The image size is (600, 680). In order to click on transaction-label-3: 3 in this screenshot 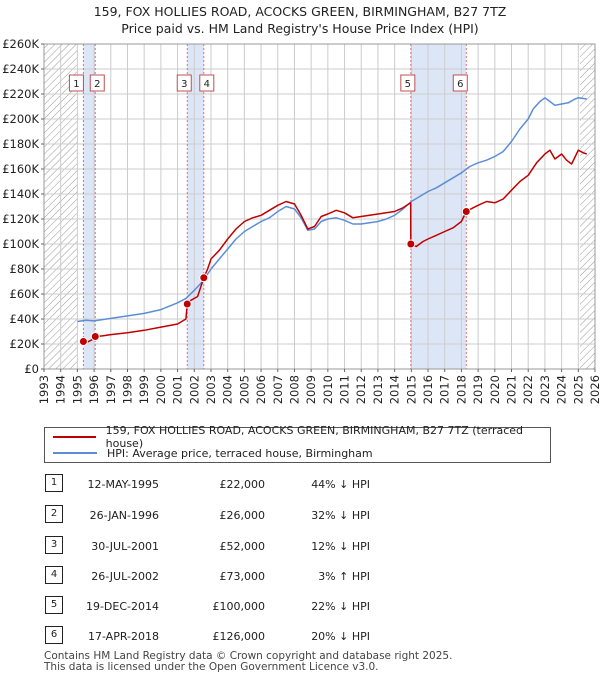, I will do `click(184, 84)`.